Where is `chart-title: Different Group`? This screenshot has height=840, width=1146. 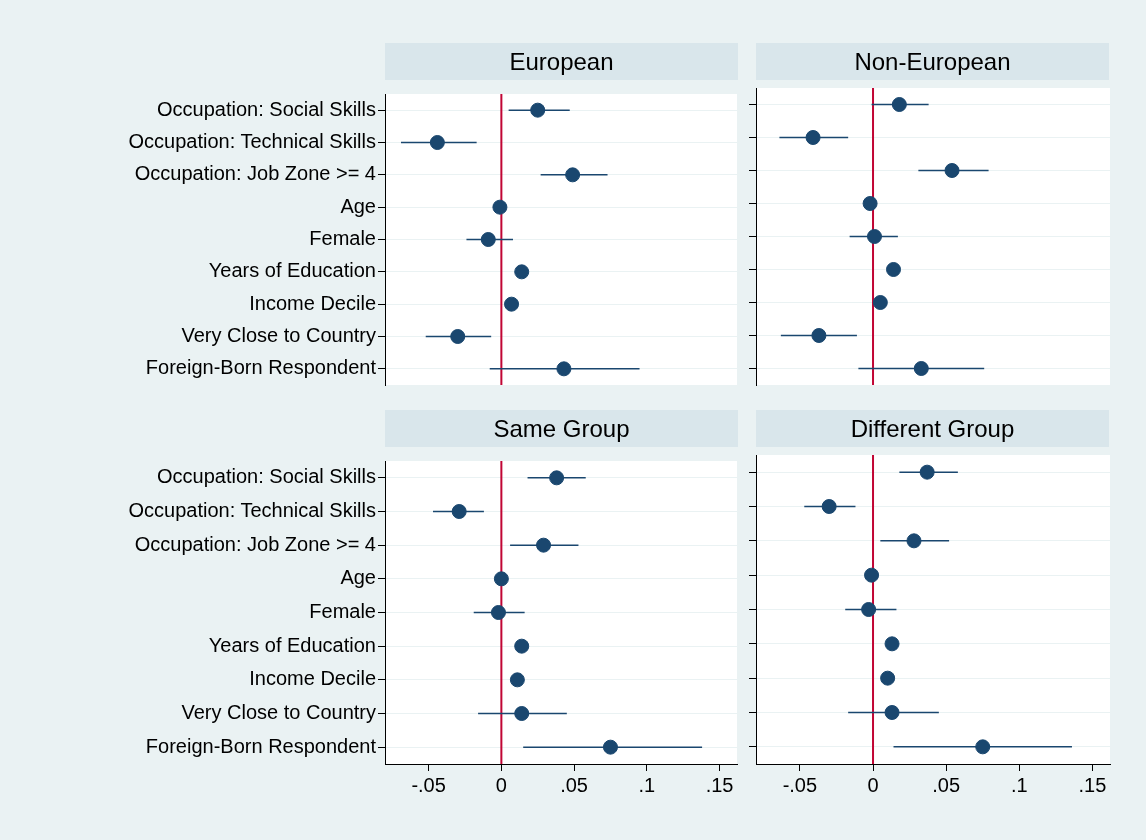
chart-title: Different Group is located at coordinates (932, 428).